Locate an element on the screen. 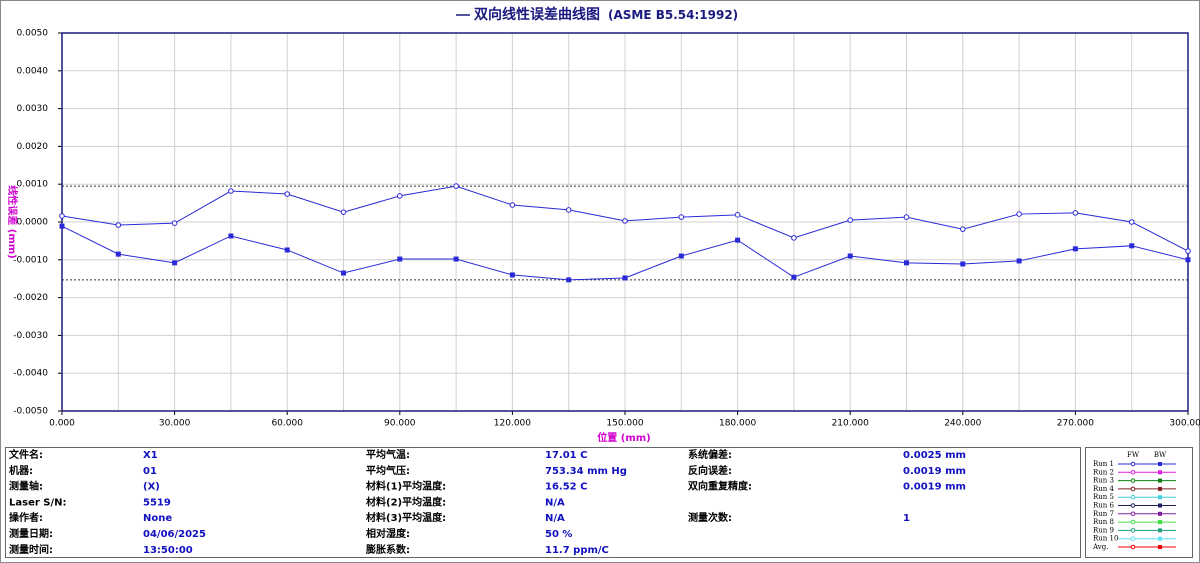 This screenshot has width=1200, height=563. x-tick-label: 120.000 is located at coordinates (512, 424).